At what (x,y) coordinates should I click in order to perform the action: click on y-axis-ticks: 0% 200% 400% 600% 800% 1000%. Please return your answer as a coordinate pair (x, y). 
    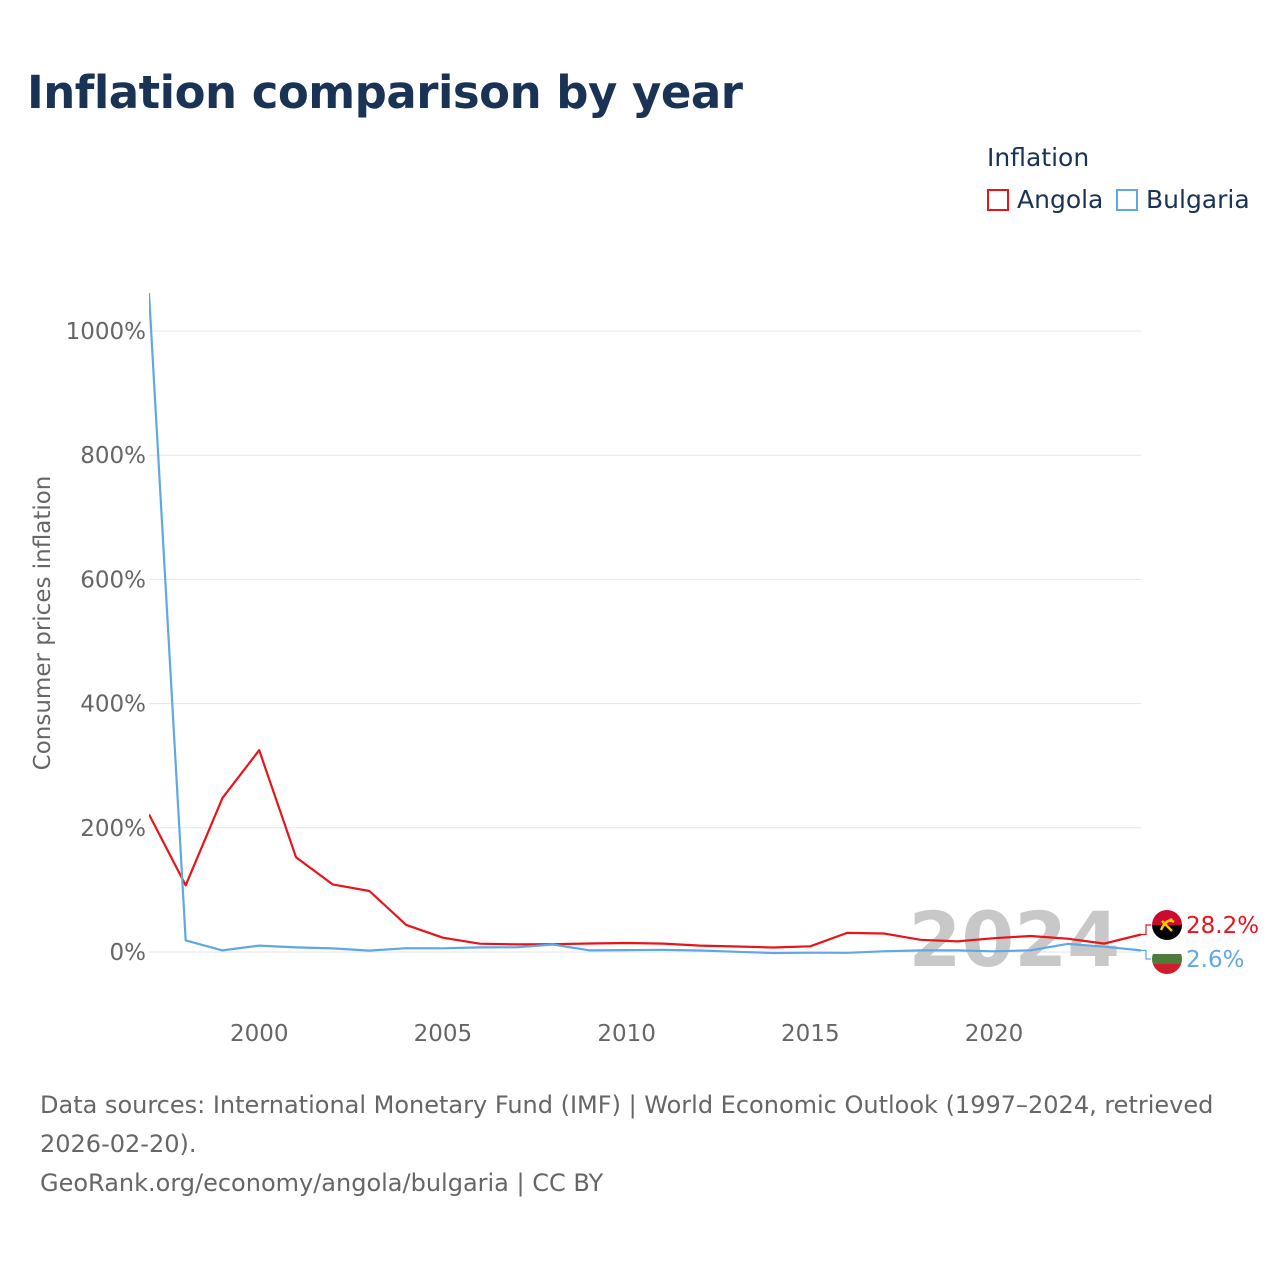
    Looking at the image, I should click on (106, 642).